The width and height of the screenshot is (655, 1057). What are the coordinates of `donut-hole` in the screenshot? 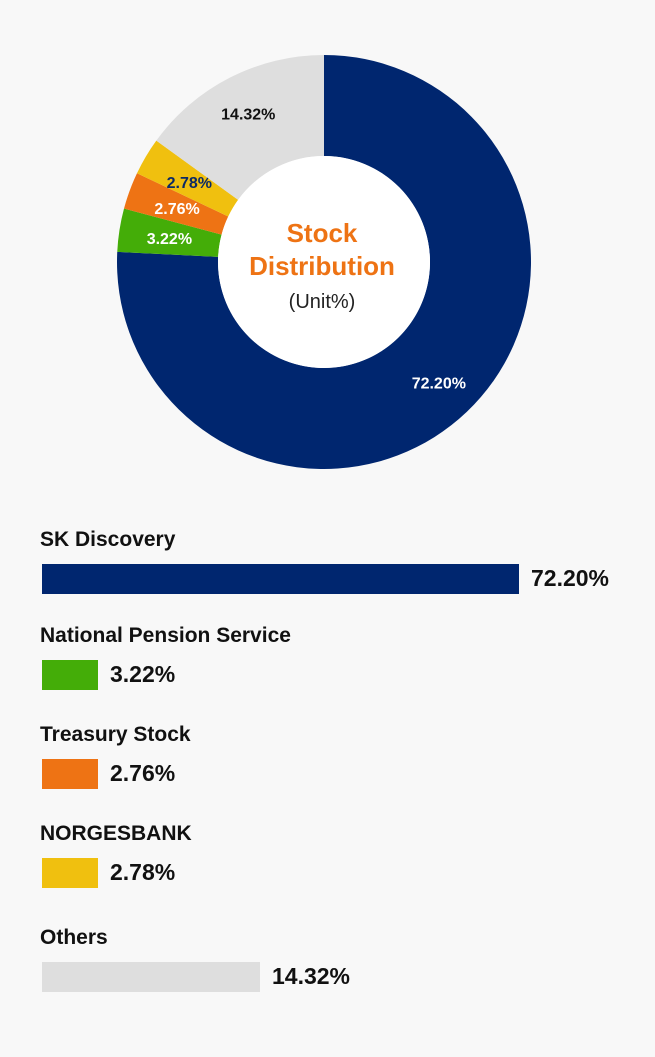 It's located at (324, 262).